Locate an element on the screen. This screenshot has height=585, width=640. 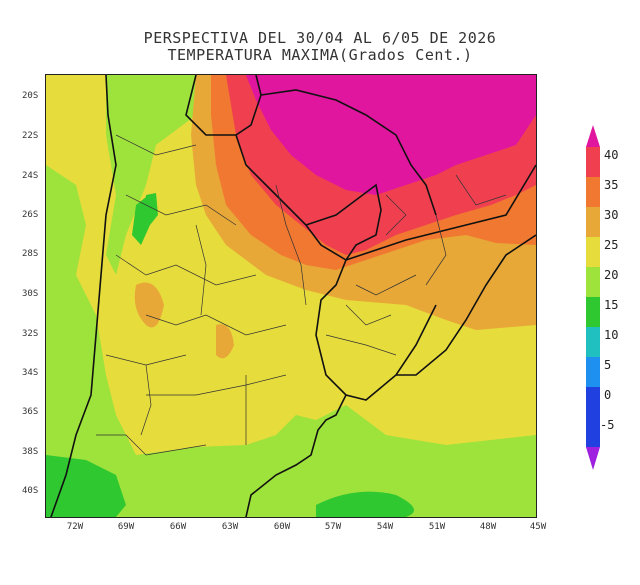
zone-10-15-c is located at coordinates (86, 486).